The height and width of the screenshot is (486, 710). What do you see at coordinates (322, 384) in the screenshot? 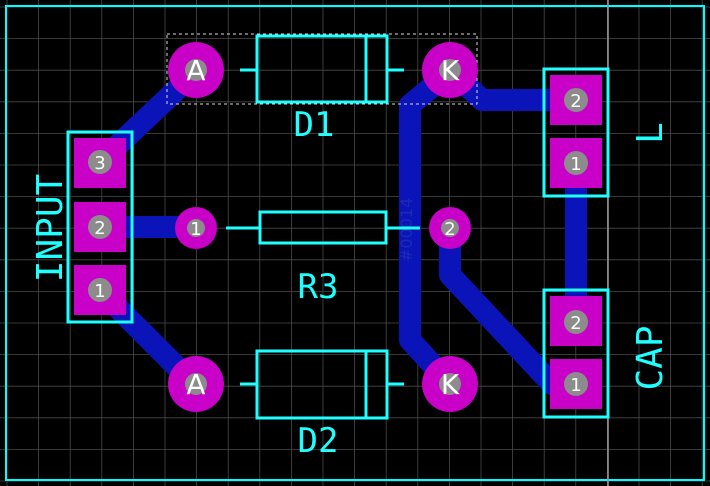
I see `d2-body` at bounding box center [322, 384].